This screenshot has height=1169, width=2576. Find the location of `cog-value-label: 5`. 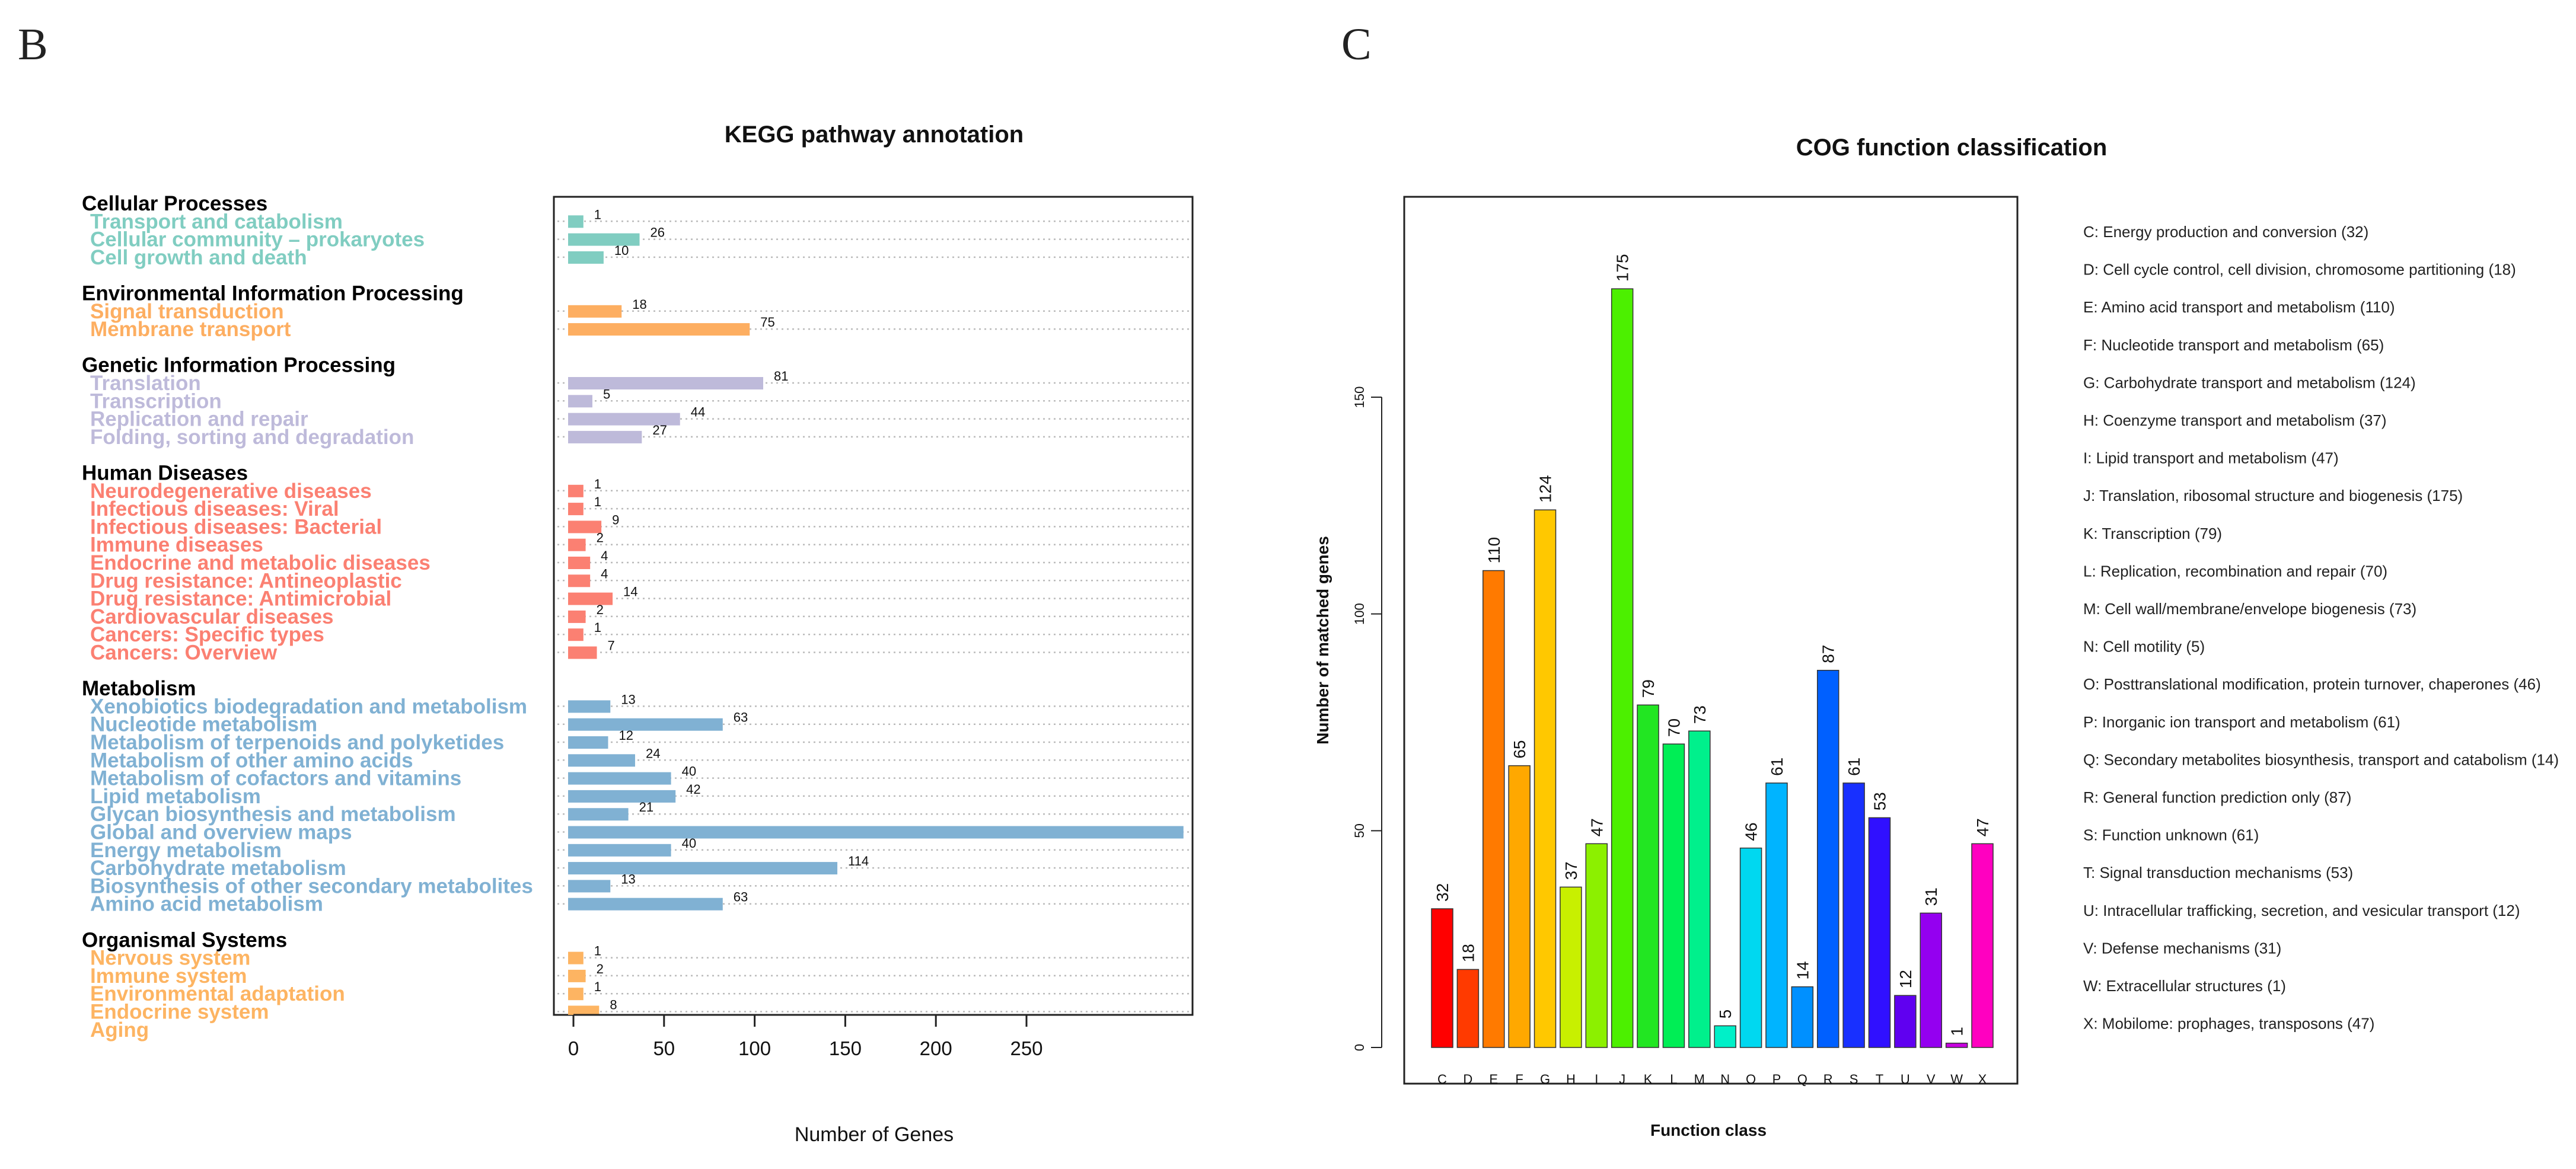

cog-value-label: 5 is located at coordinates (1725, 1014).